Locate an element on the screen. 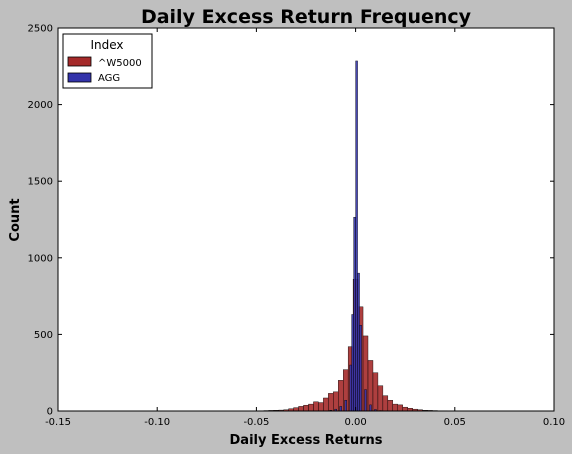 This screenshot has width=572, height=454. legend-title: Index is located at coordinates (106, 45).